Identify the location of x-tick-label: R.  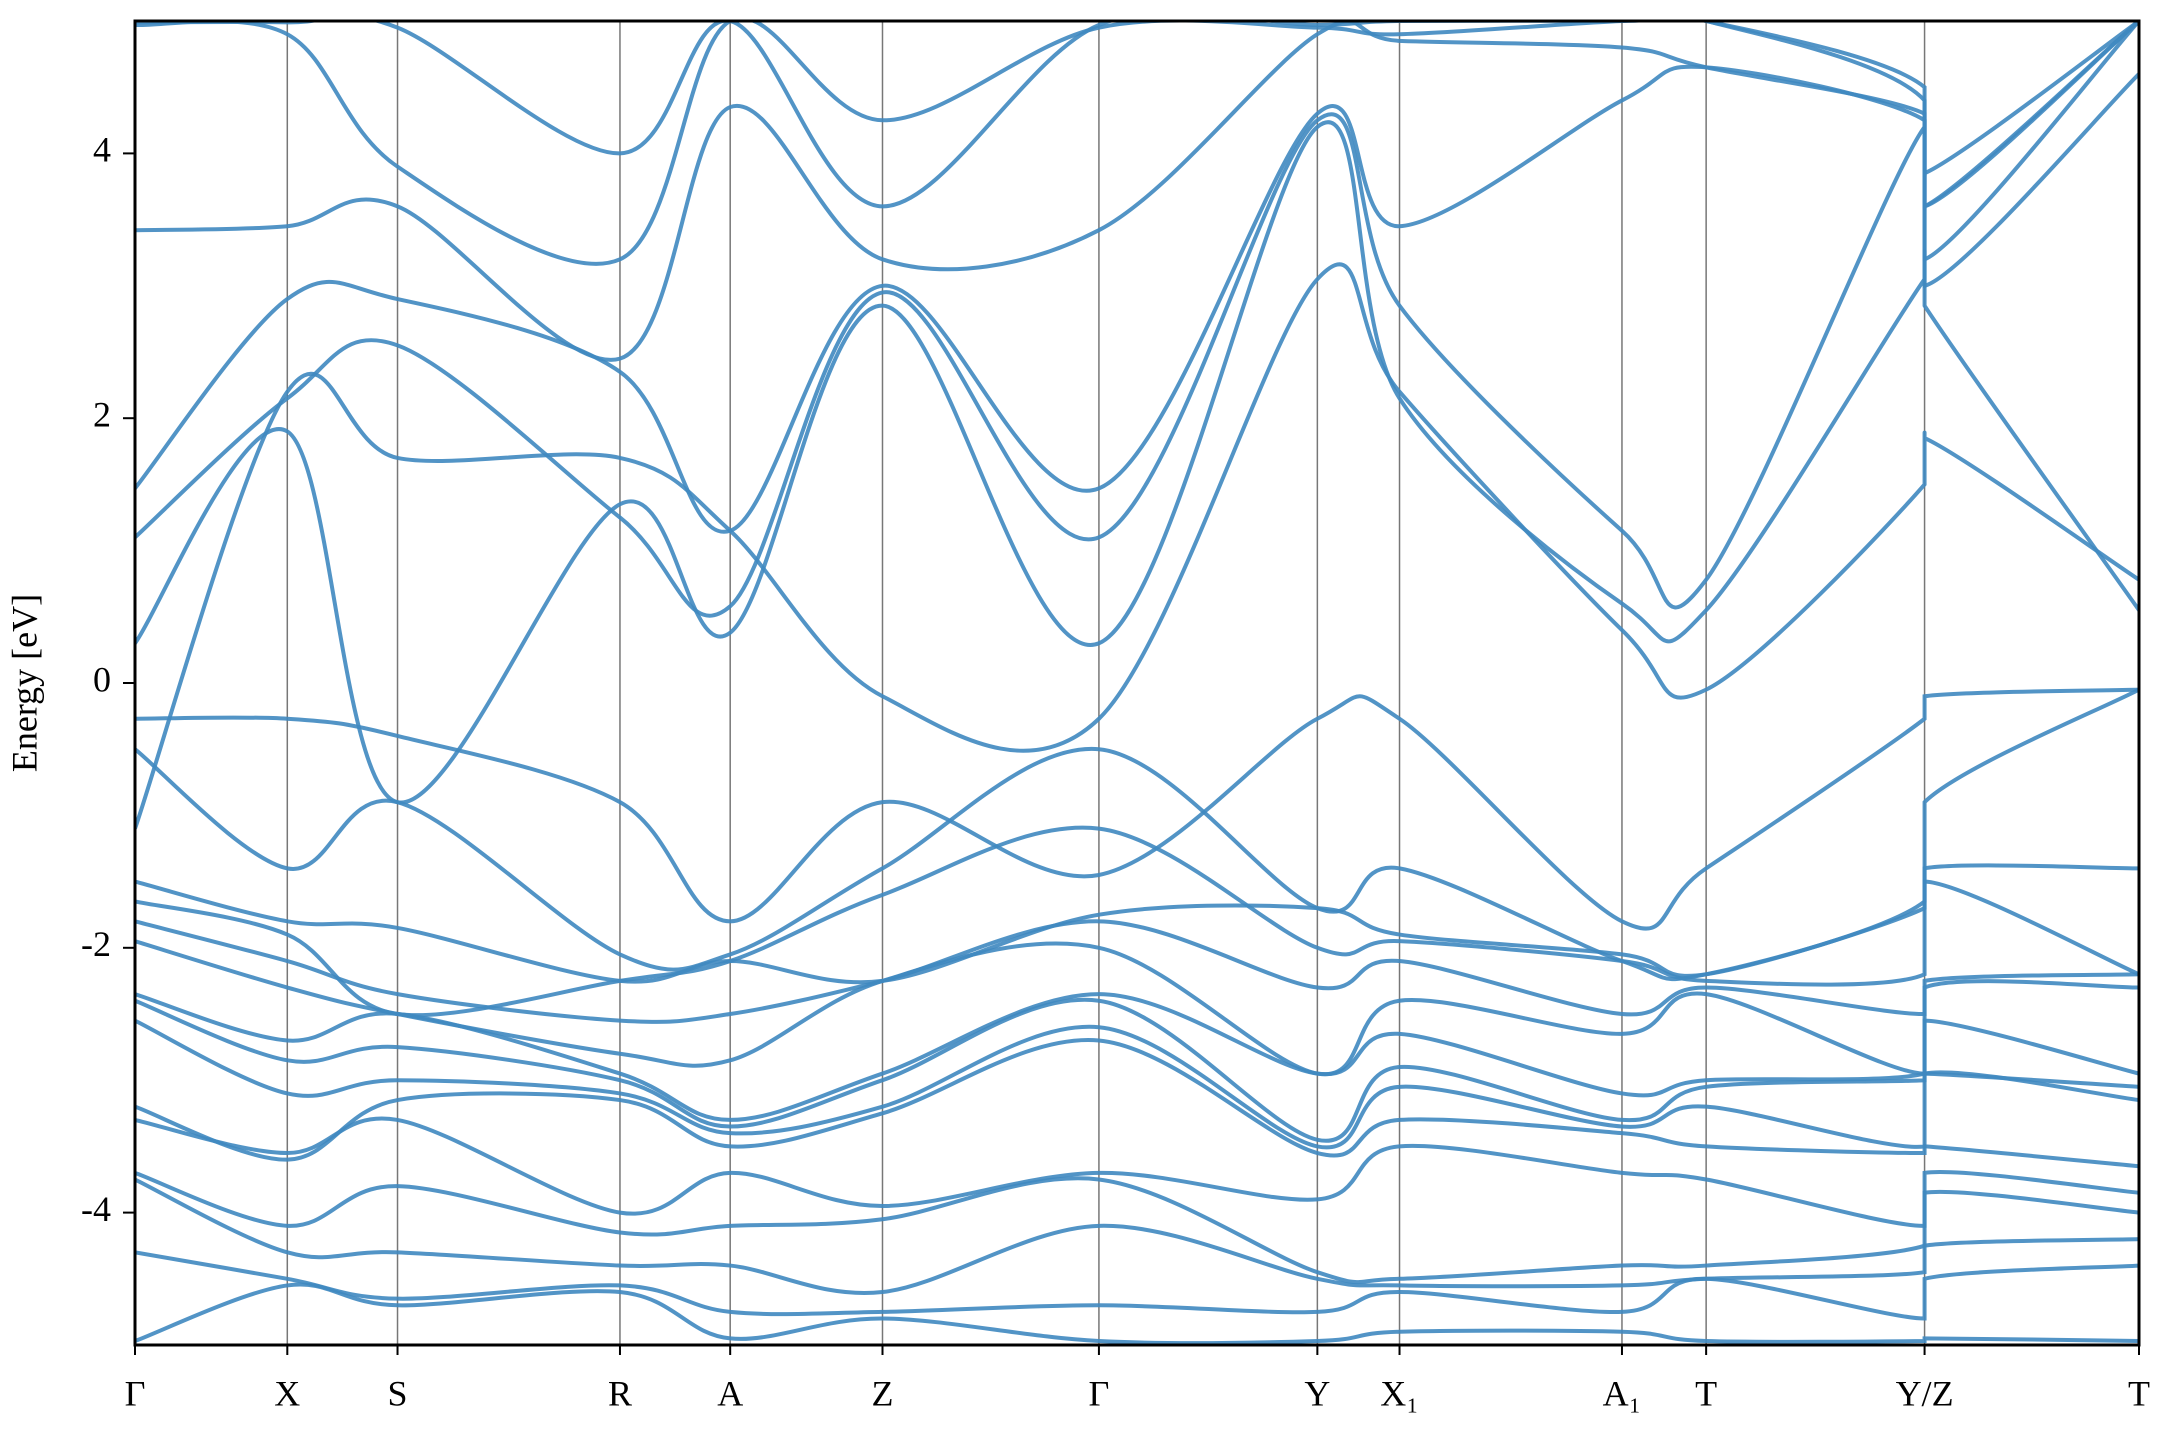
(620, 1393).